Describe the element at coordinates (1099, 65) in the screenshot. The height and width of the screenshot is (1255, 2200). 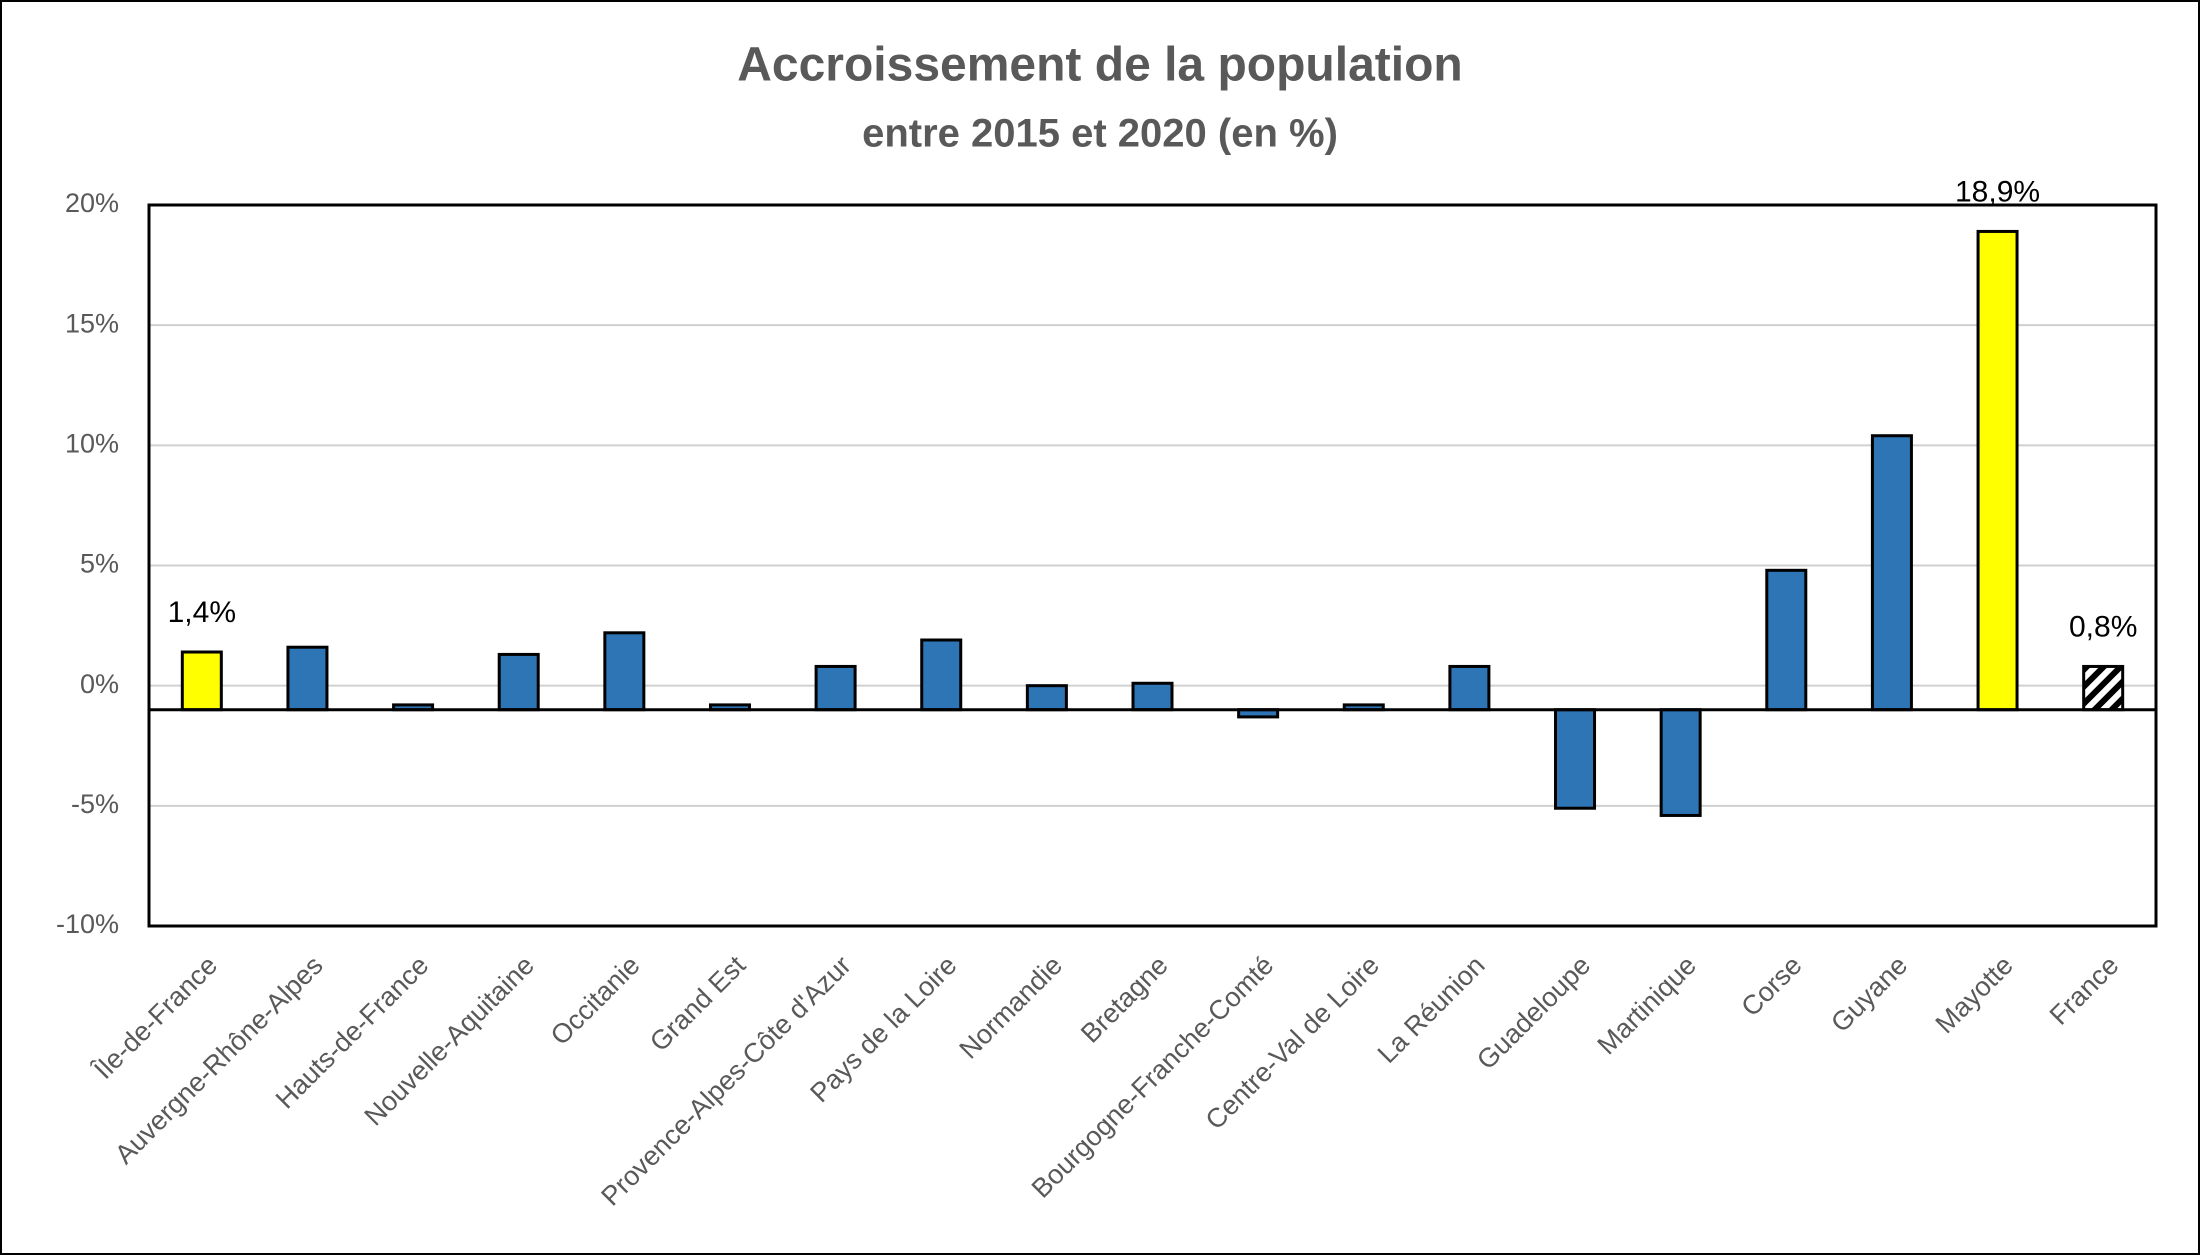
I see `chart-title: Accroissement de la population` at that location.